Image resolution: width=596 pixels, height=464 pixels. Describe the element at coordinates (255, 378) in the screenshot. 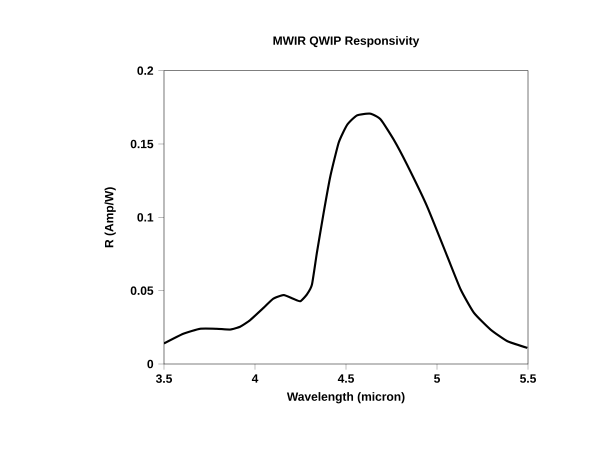

I see `x-tick-label: 4` at that location.